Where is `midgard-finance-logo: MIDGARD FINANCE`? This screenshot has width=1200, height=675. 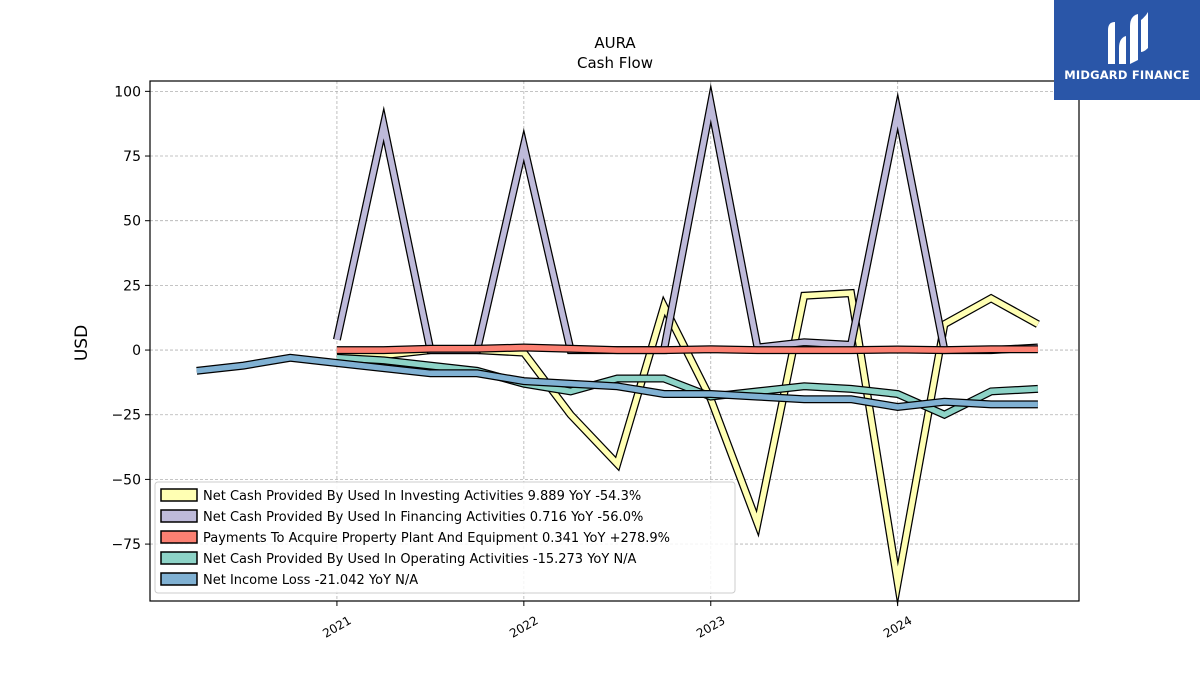 midgard-finance-logo: MIDGARD FINANCE is located at coordinates (1127, 50).